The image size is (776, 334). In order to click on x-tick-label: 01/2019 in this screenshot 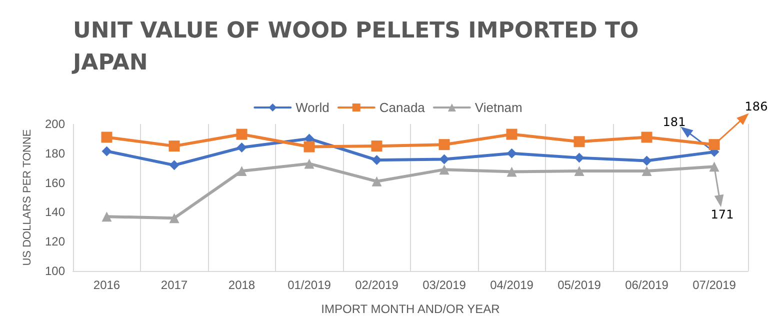, I will do `click(310, 285)`.